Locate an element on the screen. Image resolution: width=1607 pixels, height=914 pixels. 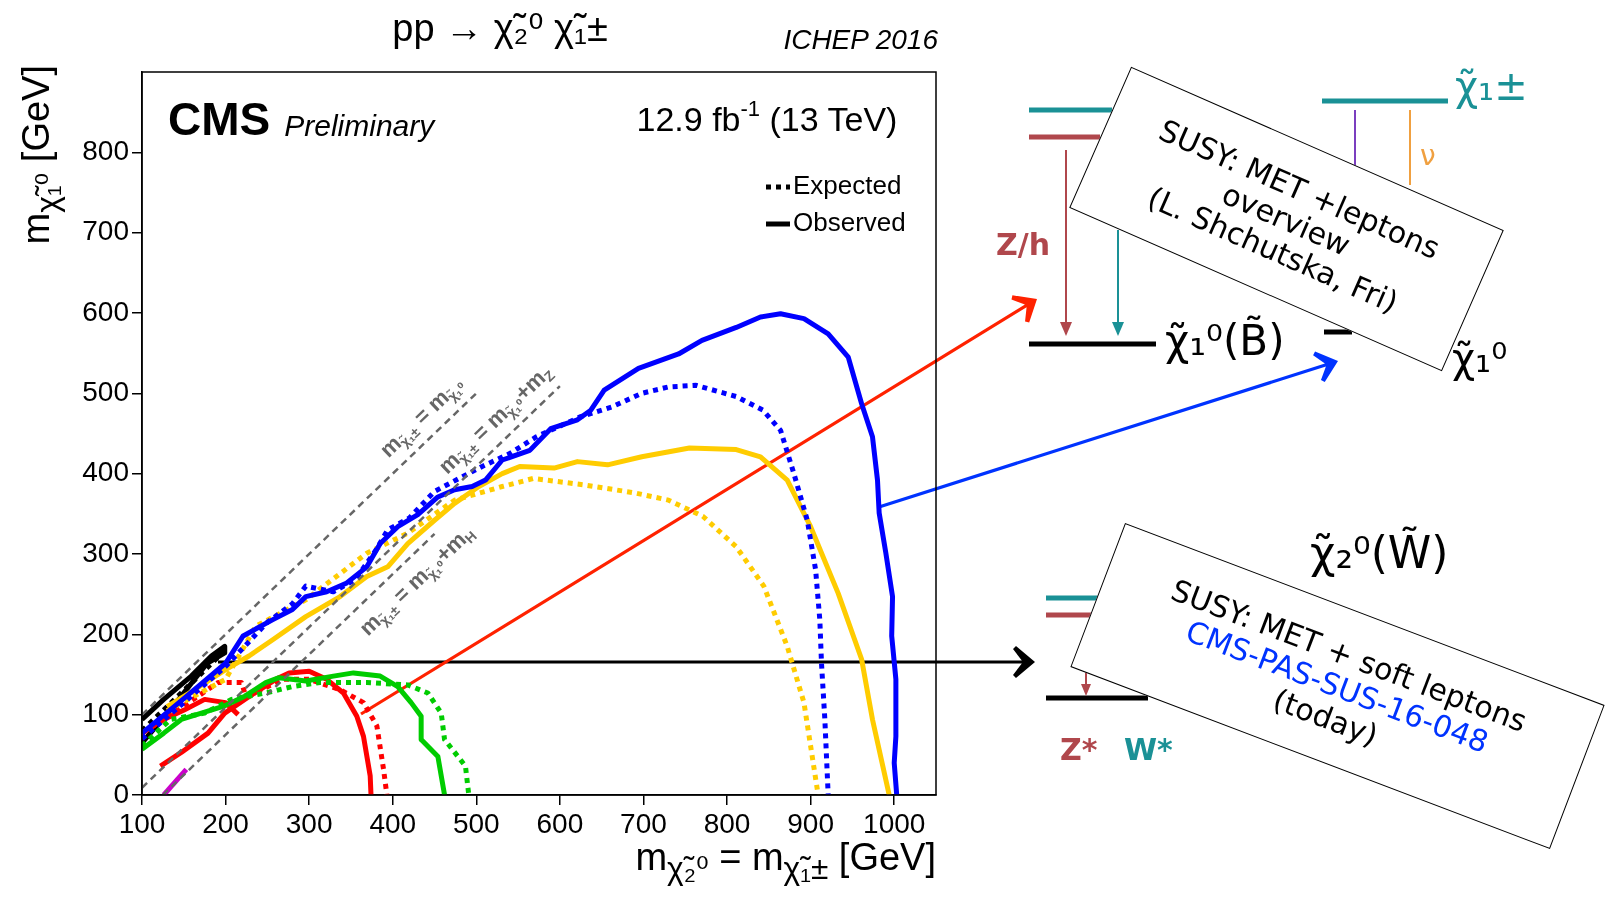
x-tick-label: 800 is located at coordinates (727, 823).